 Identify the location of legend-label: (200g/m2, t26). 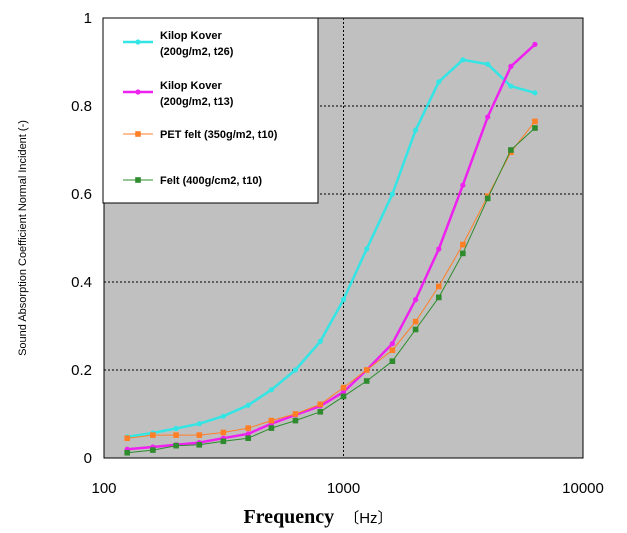
(197, 52).